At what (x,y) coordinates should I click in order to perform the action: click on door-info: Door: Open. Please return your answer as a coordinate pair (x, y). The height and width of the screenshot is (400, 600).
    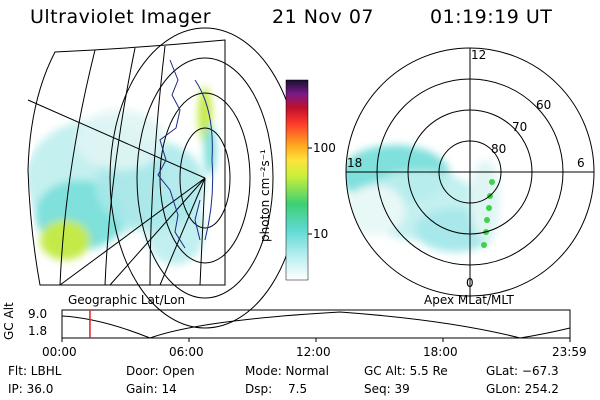
    Looking at the image, I should click on (160, 371).